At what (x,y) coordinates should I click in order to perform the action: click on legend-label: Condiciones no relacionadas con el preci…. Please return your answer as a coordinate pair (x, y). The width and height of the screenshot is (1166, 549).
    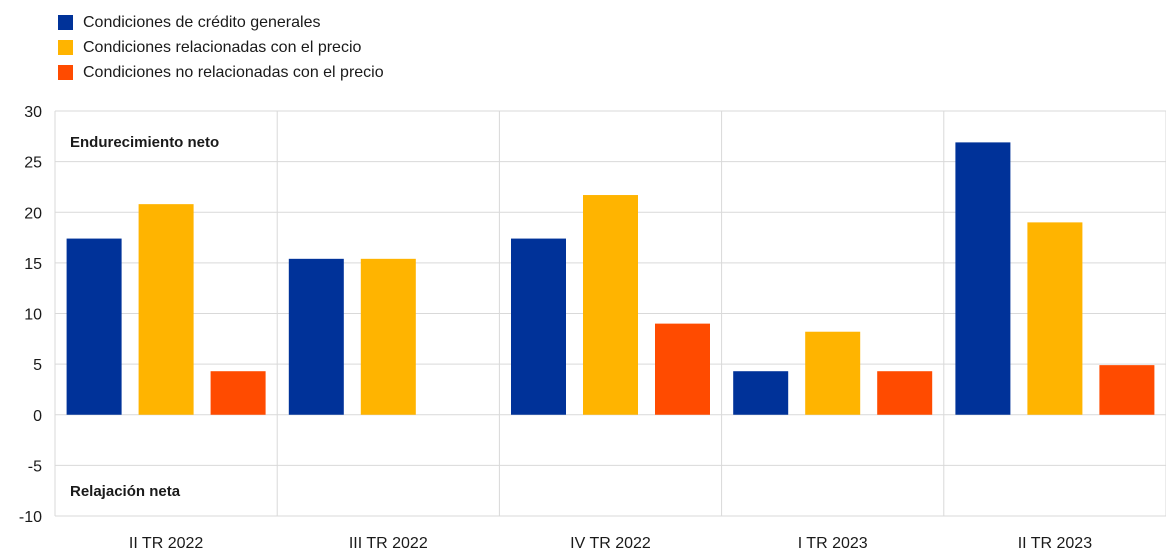
    Looking at the image, I should click on (233, 72).